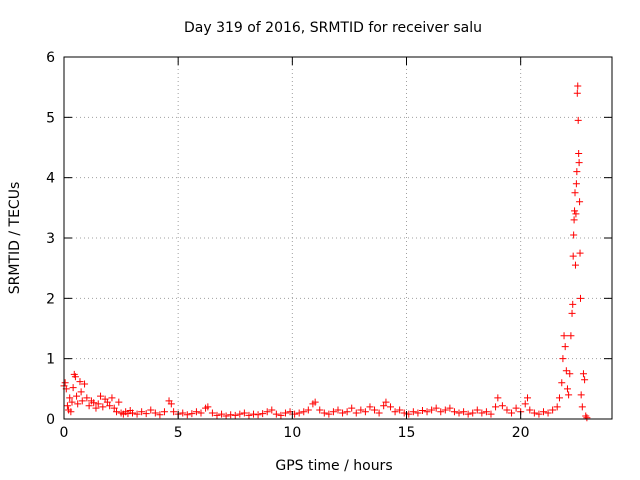 Image resolution: width=640 pixels, height=480 pixels. I want to click on y-axis-label: SRMTID / TECUs, so click(15, 238).